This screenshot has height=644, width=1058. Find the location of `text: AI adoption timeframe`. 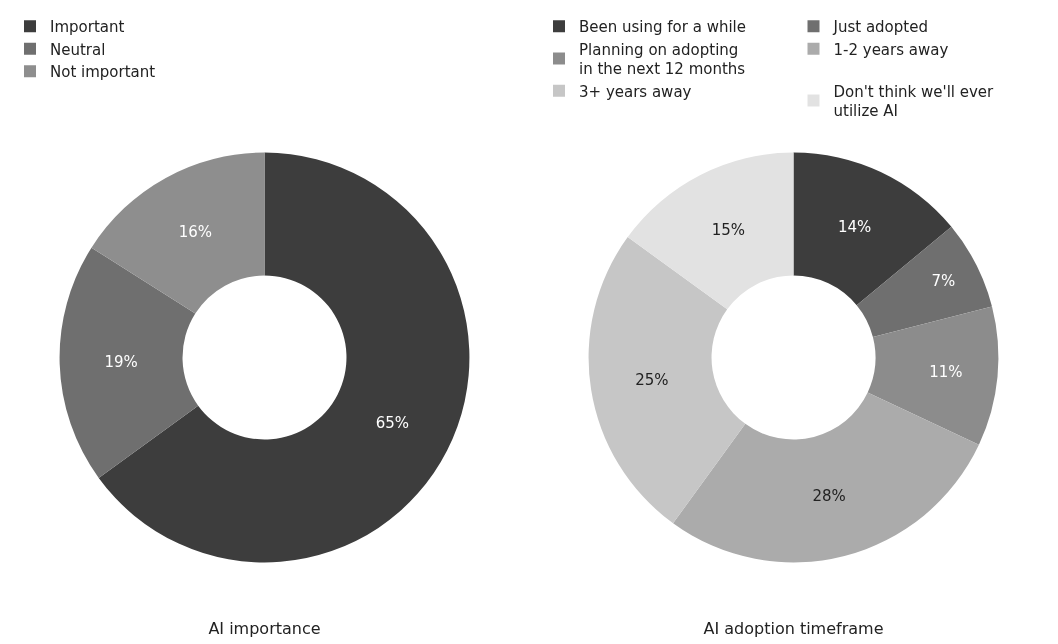

text: AI adoption timeframe is located at coordinates (793, 629).